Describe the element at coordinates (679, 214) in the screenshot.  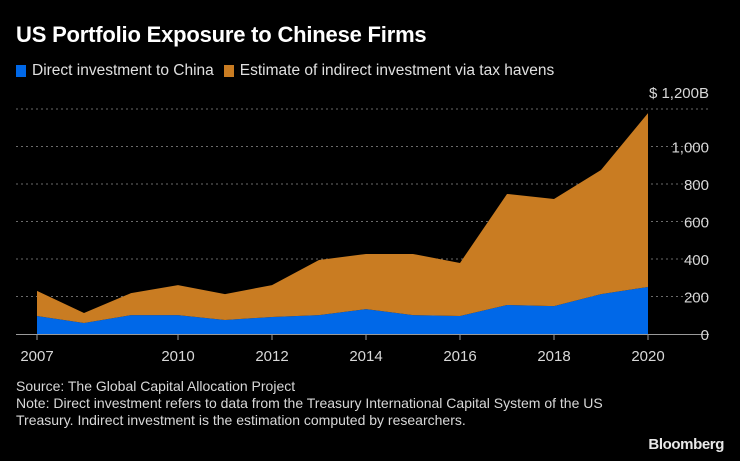
I see `y-axis: 0 200 400 600 800 1,000 $ 1,200B` at that location.